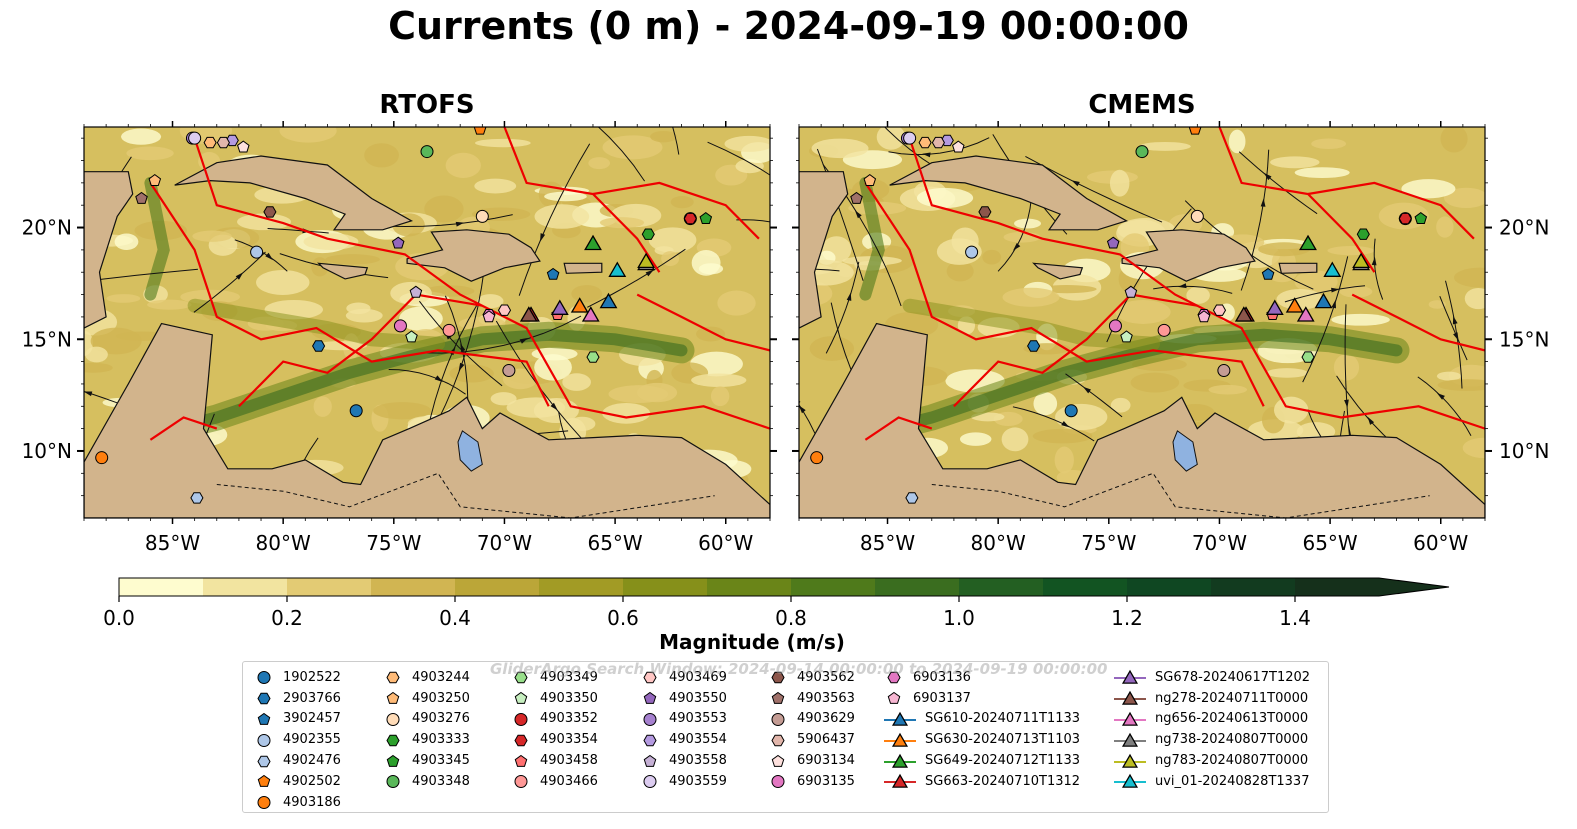 The height and width of the screenshot is (829, 1577). What do you see at coordinates (788, 26) in the screenshot?
I see `figure-title: Currents (0 m) - 2024-09-19 00:00:00` at bounding box center [788, 26].